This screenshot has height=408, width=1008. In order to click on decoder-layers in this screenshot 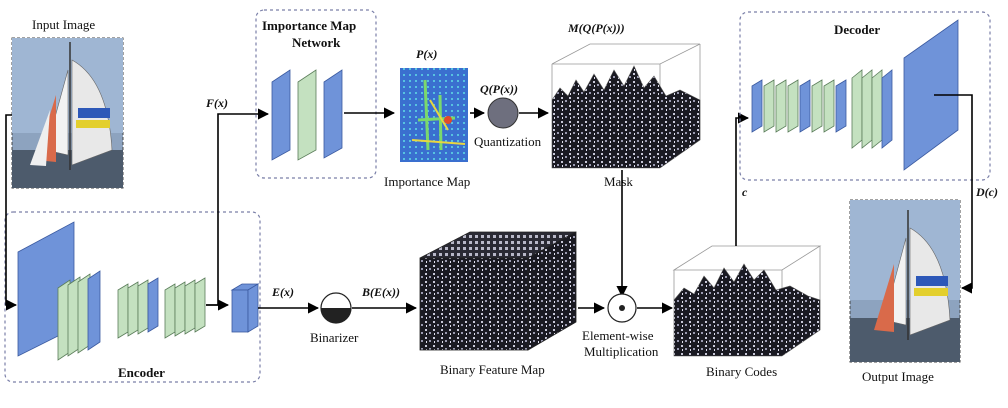, I will do `click(855, 95)`.